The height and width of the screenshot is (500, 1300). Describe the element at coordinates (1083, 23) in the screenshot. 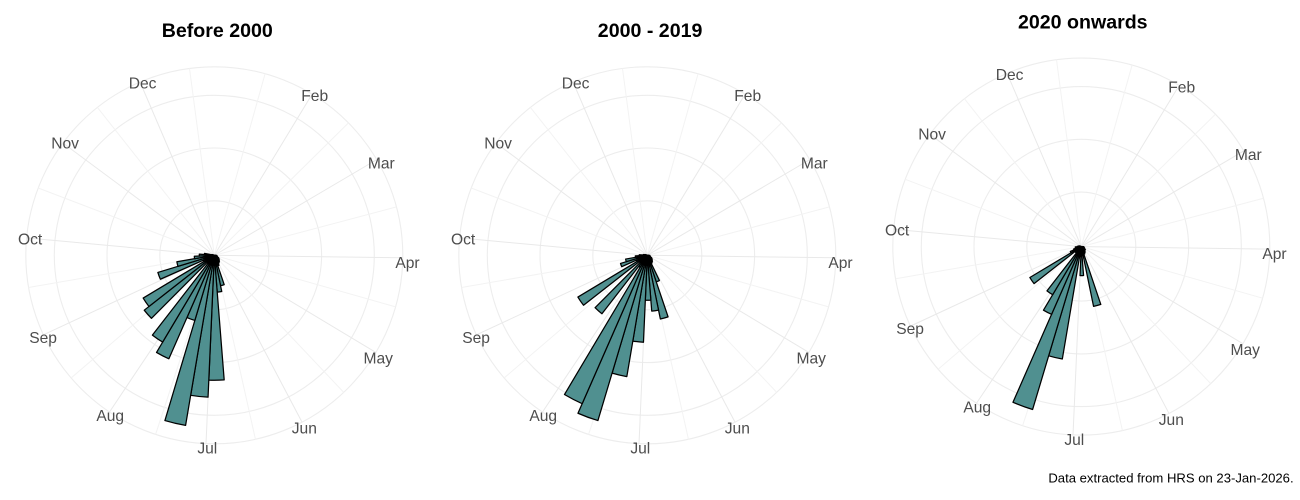

I see `svg-text: 2020 onwards` at that location.